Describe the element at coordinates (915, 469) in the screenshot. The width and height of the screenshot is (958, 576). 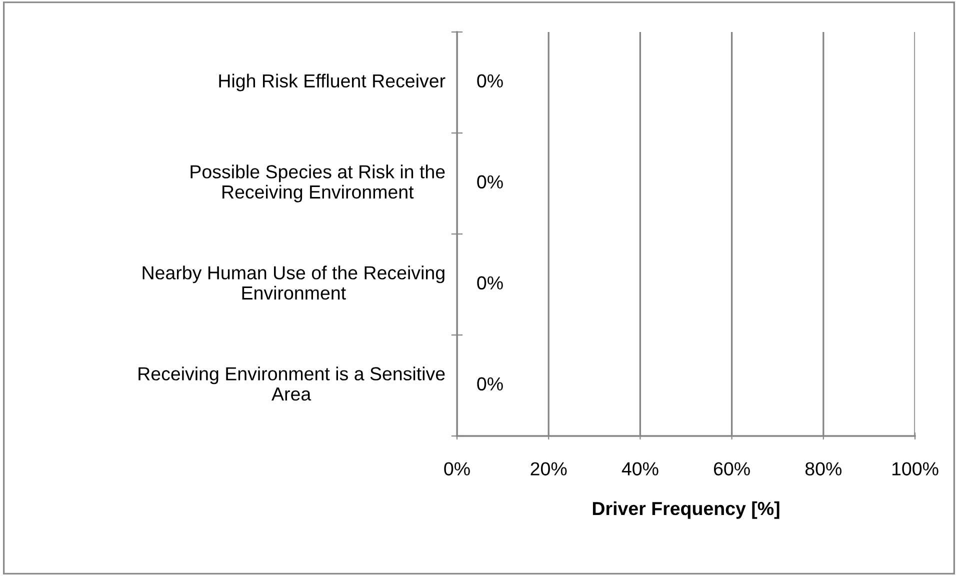
I see `x-tick-label: 100%` at that location.